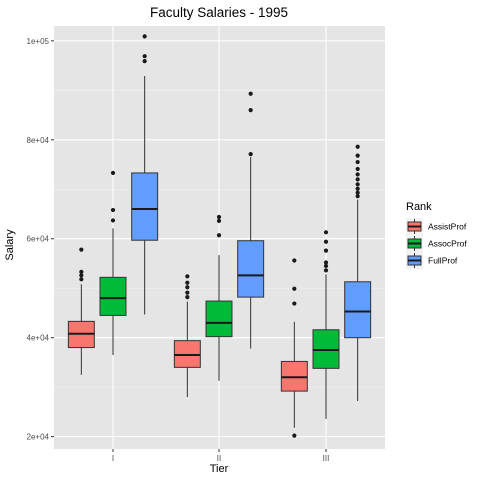  I want to click on legend-entry-fullprof: FullProf, so click(432, 260).